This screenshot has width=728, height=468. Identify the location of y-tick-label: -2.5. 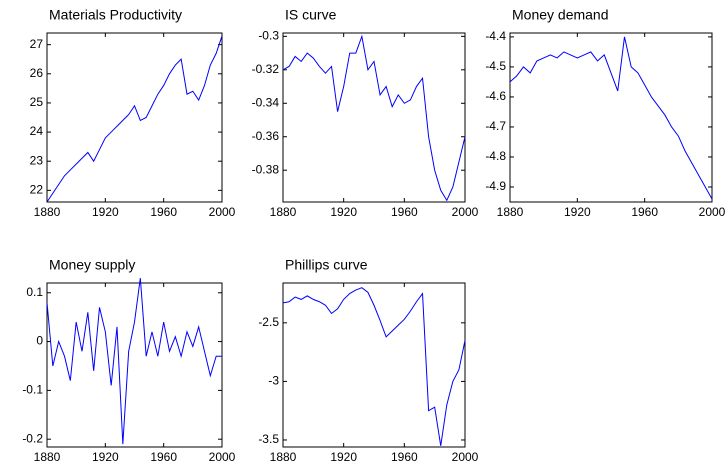
(268, 322).